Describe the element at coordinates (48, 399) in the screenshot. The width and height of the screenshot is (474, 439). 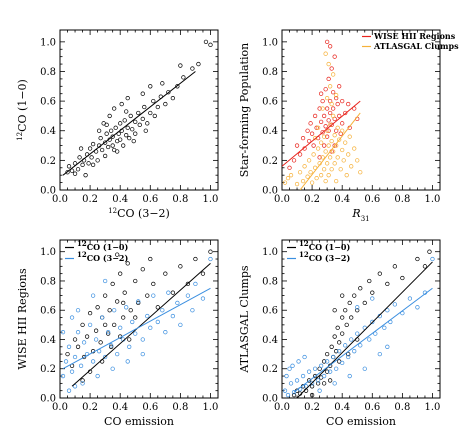
I see `y-tick-label: 0.0` at that location.